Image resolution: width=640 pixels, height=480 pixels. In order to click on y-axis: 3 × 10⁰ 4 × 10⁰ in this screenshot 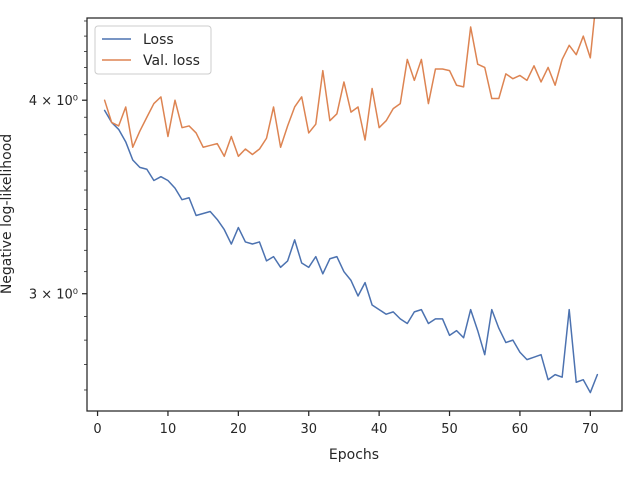, I will do `click(58, 205)`.